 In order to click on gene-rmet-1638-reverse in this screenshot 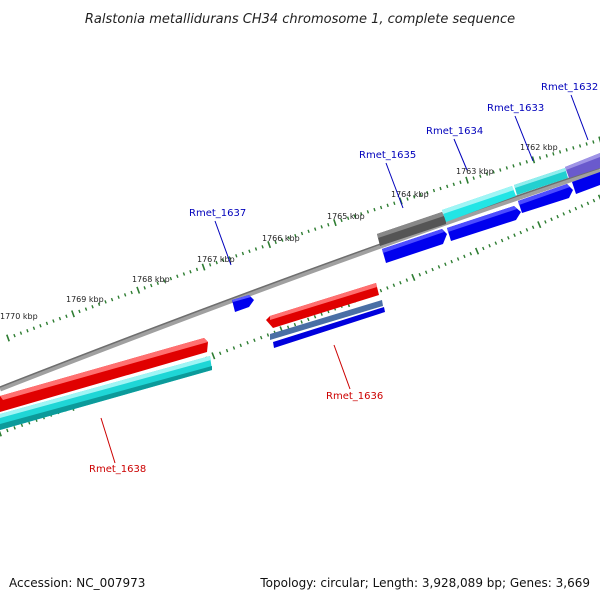, I will do `click(104, 375)`.